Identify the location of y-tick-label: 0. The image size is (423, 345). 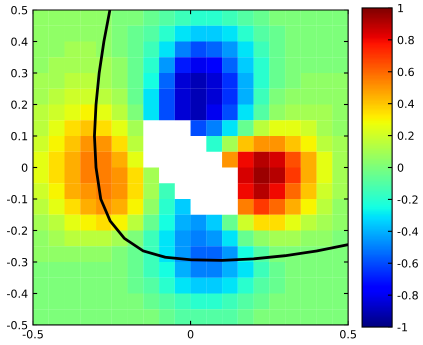
(25, 167).